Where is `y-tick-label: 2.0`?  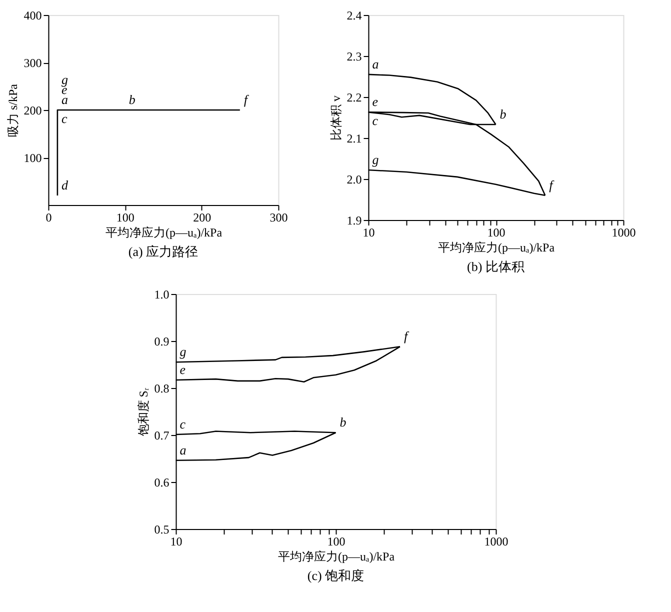
y-tick-label: 2.0 is located at coordinates (354, 179).